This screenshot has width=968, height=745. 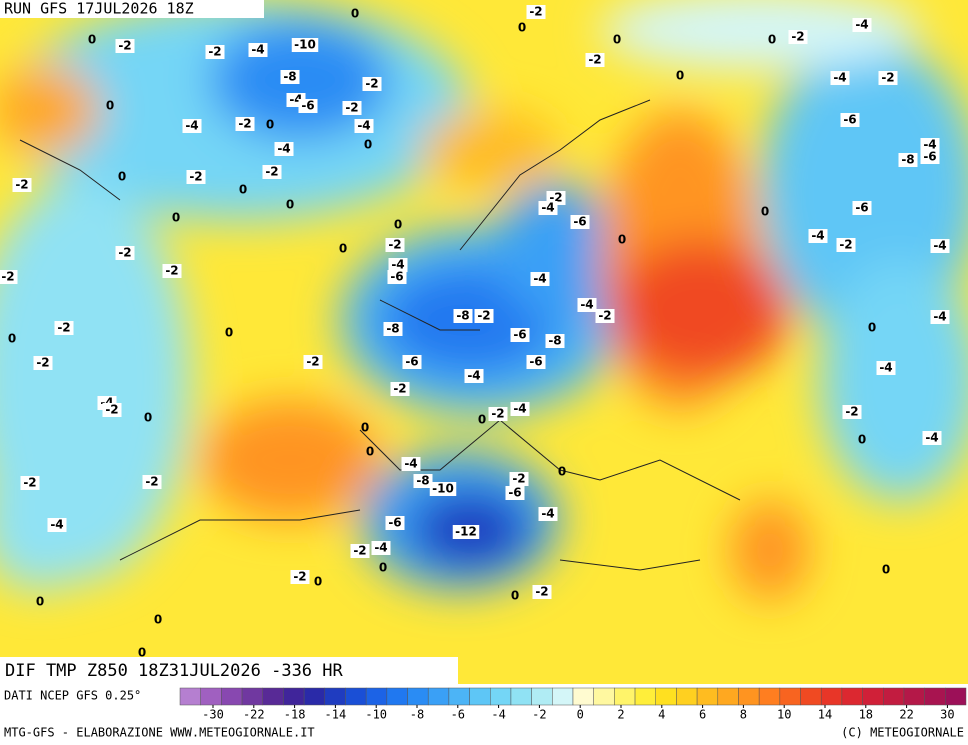 I want to click on colorbar-tick-label: -30, so click(x=213, y=715).